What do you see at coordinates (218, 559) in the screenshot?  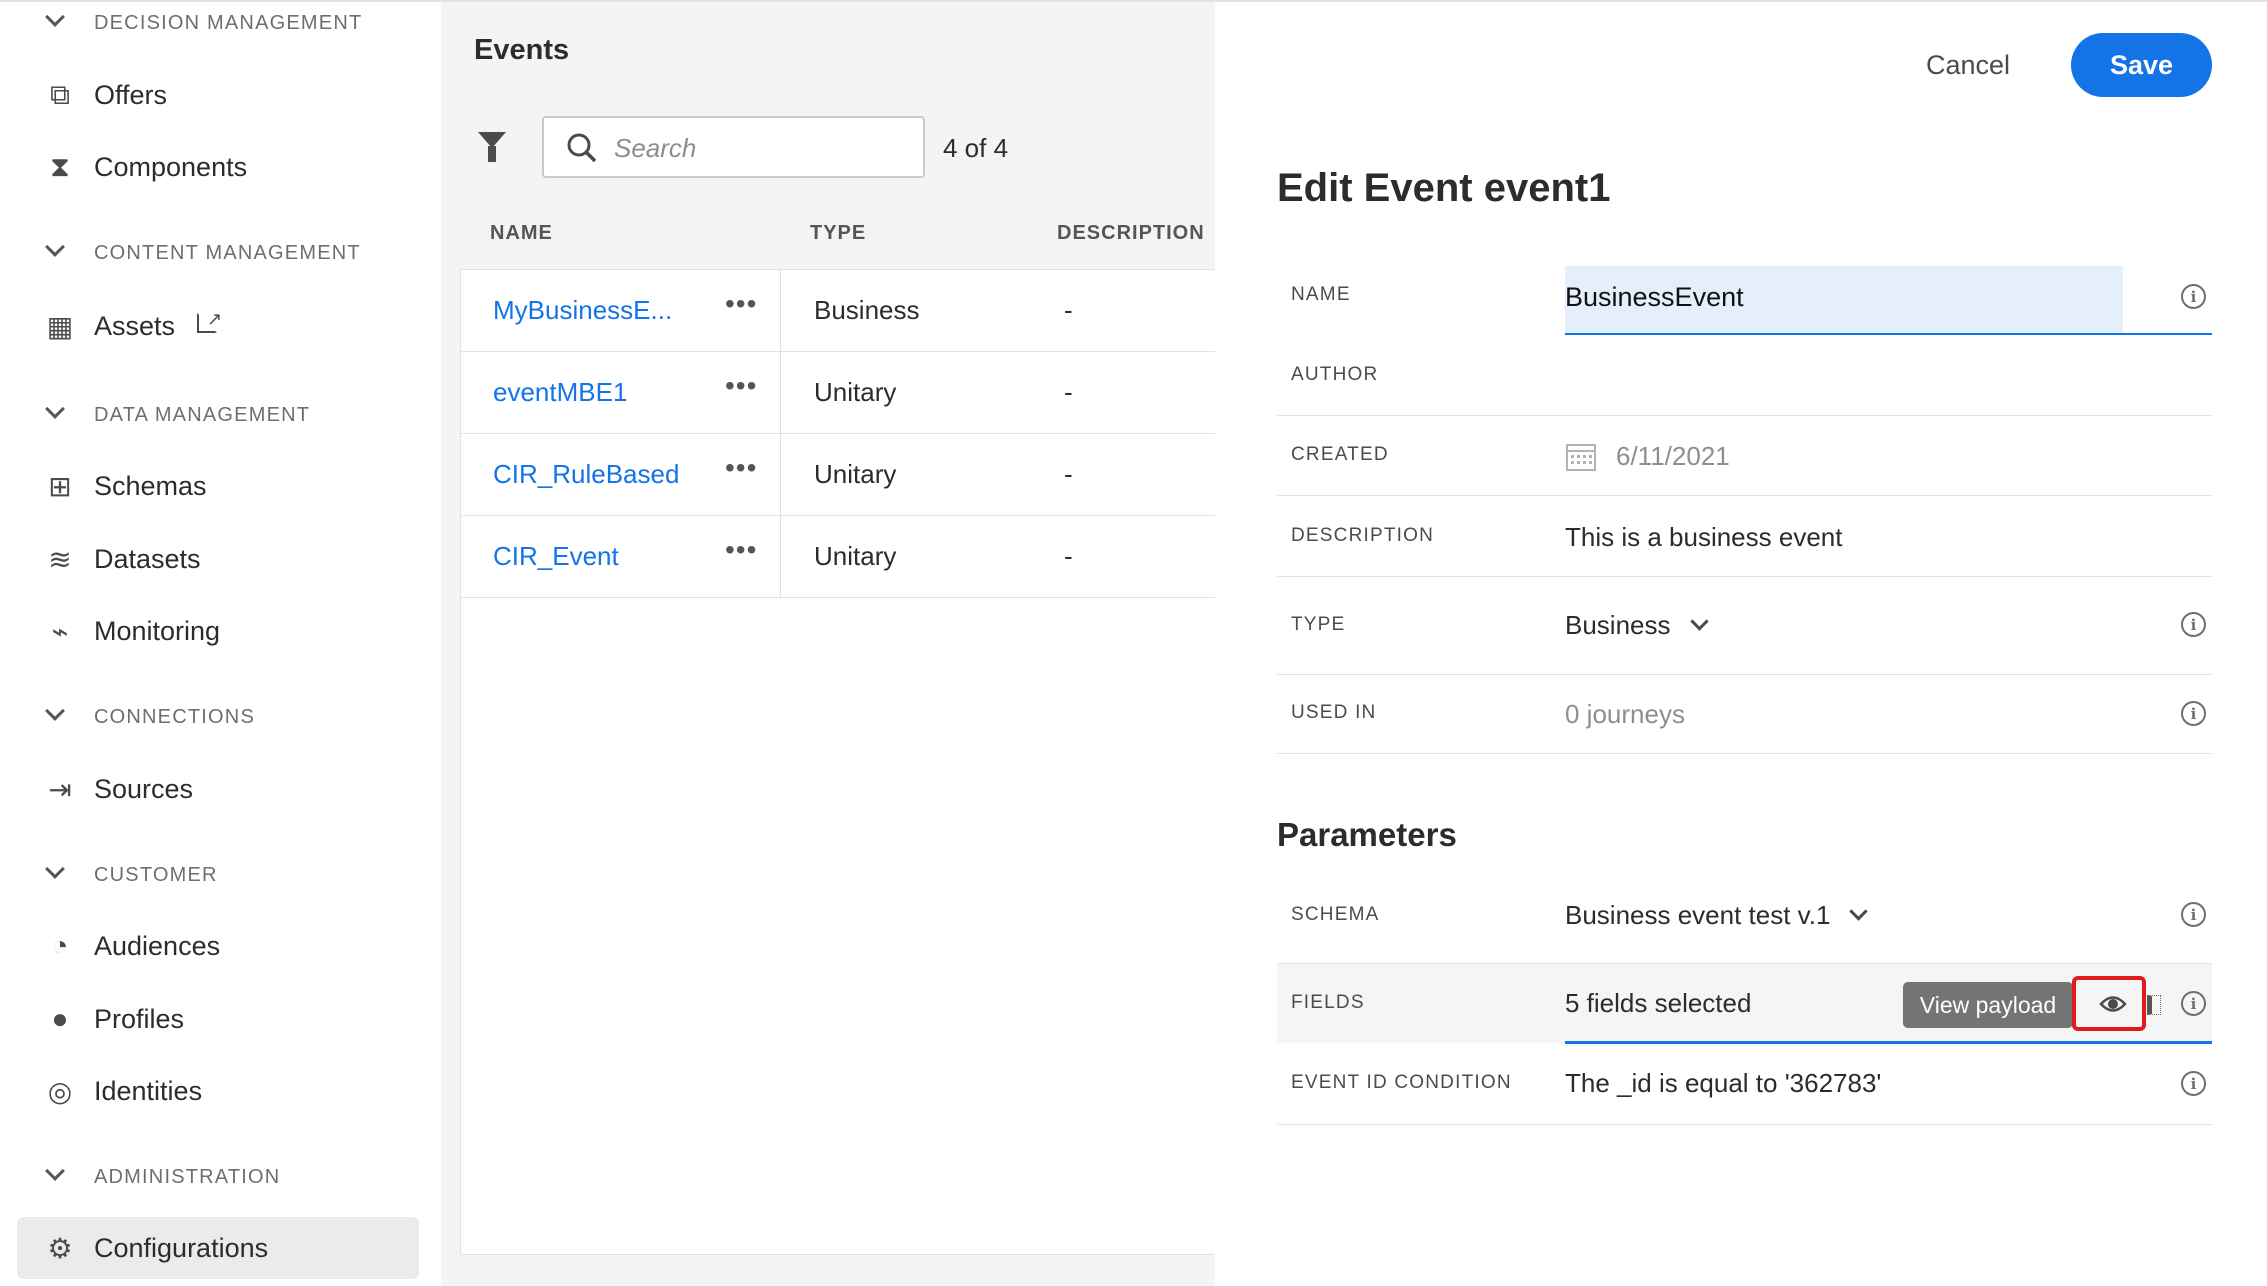 I see `sidebar-item-datasets: ≋ Datasets` at bounding box center [218, 559].